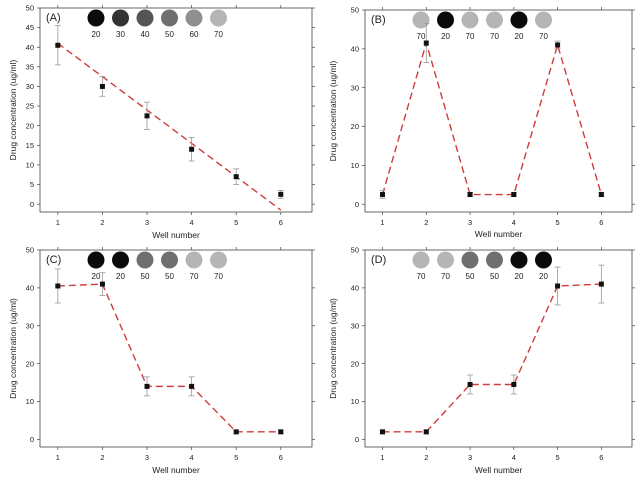 Image resolution: width=640 pixels, height=489 pixels. I want to click on y-tick-label: 10, so click(355, 401).